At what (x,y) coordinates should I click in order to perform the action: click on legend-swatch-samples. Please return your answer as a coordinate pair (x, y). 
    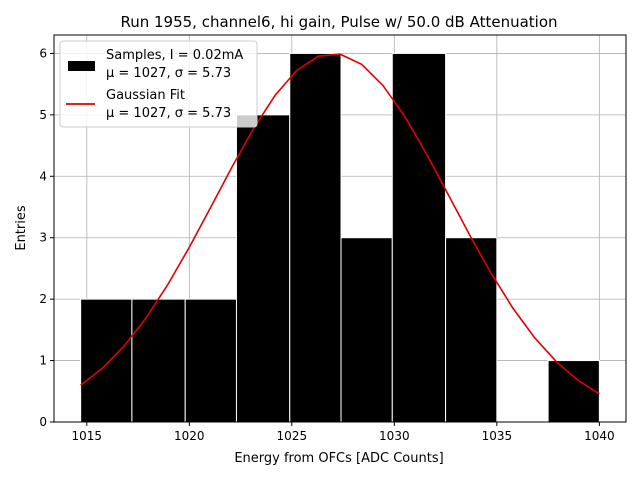
    Looking at the image, I should click on (81, 66).